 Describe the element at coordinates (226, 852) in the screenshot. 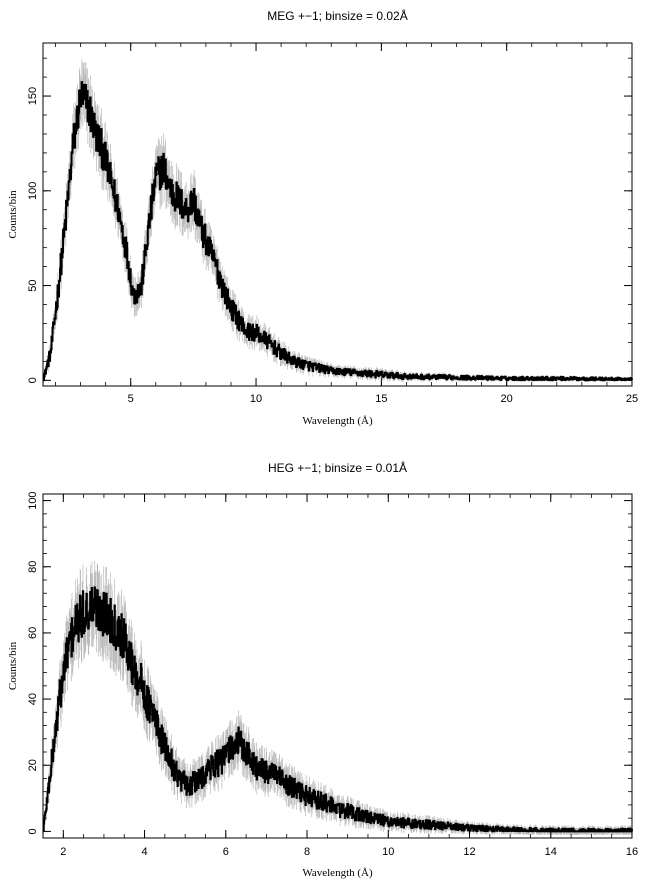

I see `x-tick-label: 6` at that location.